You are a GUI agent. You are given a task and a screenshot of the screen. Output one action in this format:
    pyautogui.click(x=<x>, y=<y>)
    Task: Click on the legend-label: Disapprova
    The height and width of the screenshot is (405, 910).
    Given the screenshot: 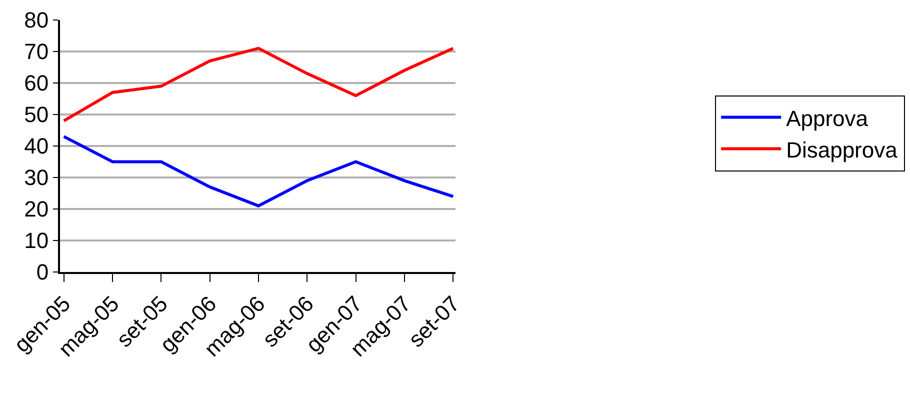 What is the action you would take?
    pyautogui.click(x=842, y=149)
    